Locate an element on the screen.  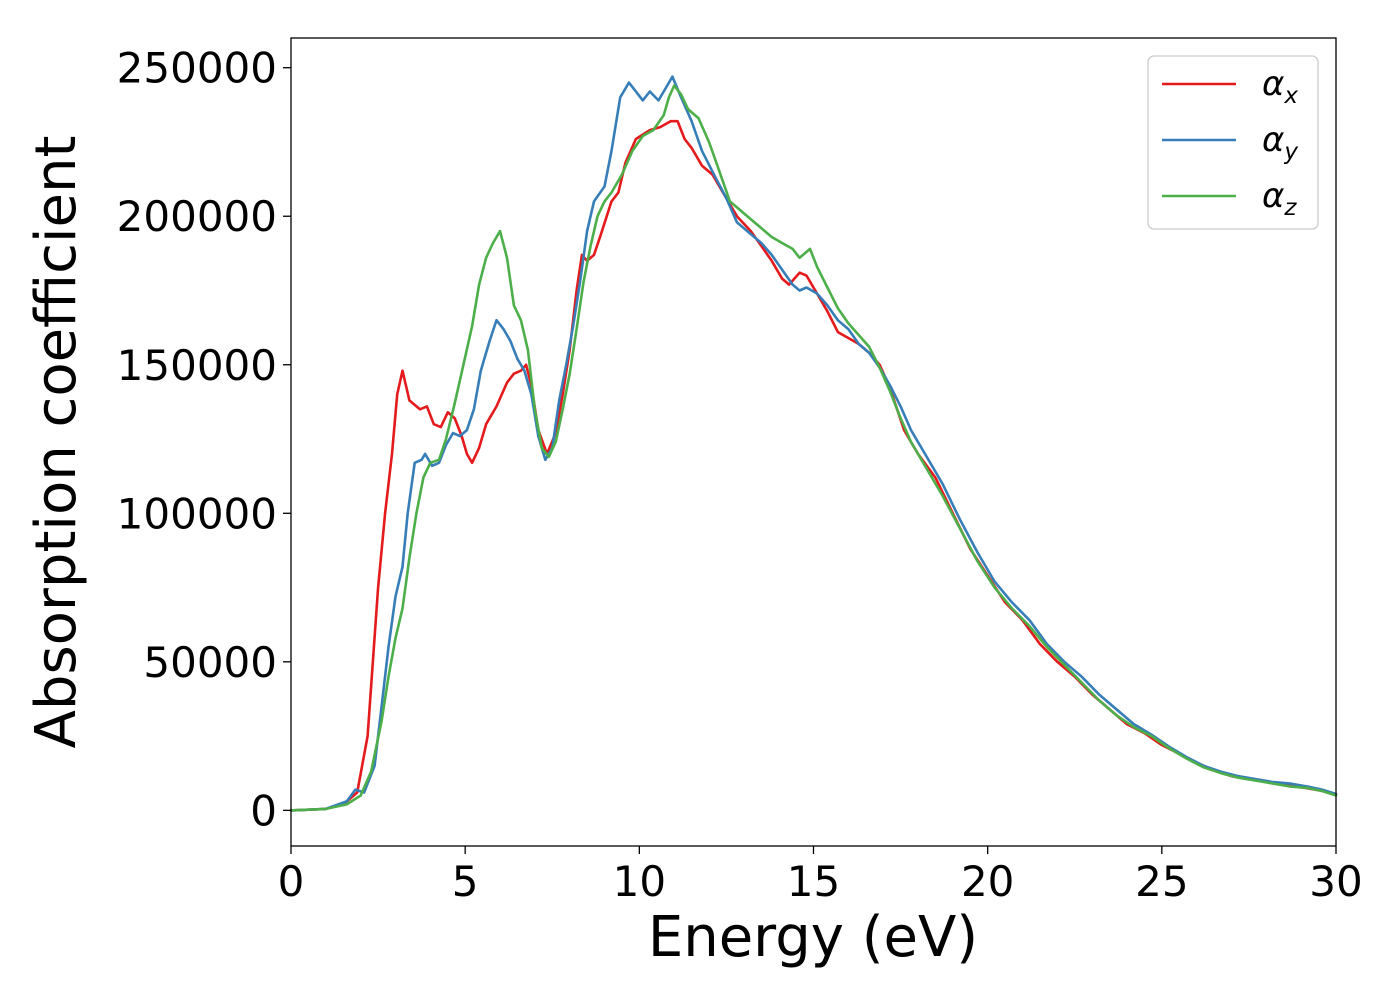
x-tick-label: 0 is located at coordinates (291, 881).